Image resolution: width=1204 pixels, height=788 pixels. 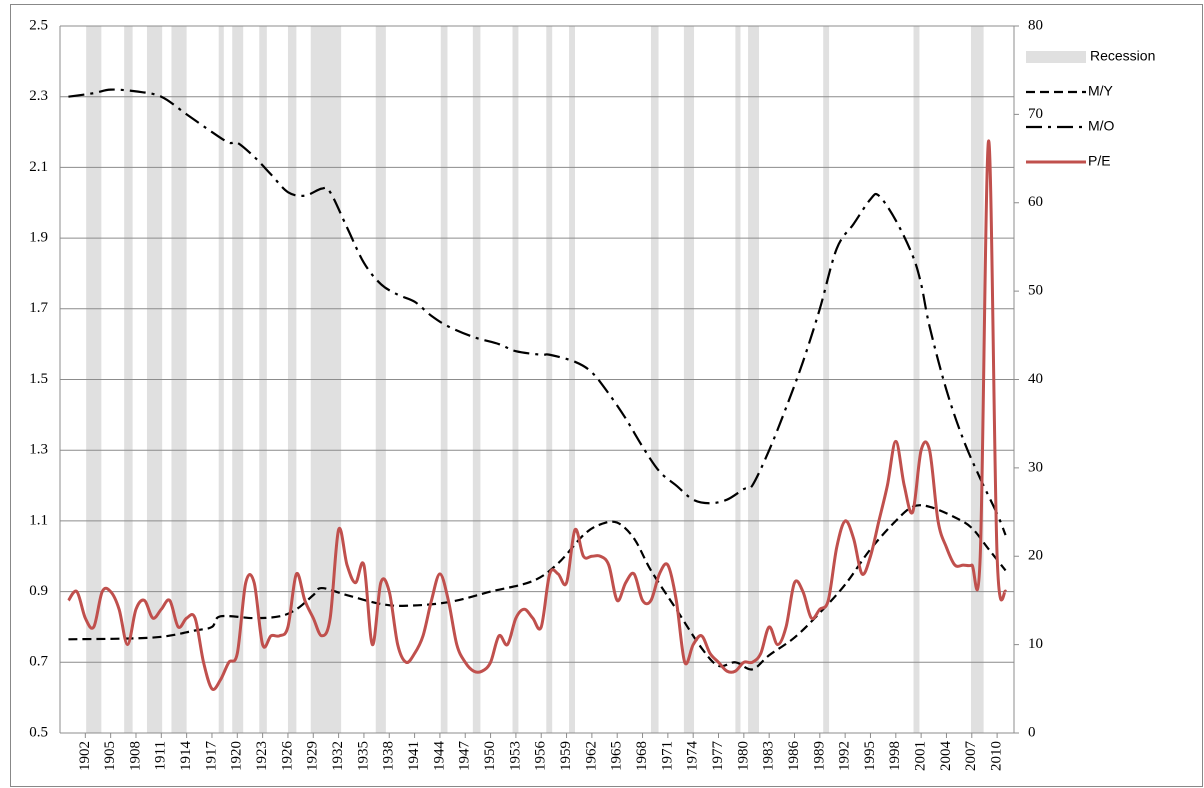 I want to click on x-tick-label: 2001, so click(x=921, y=756).